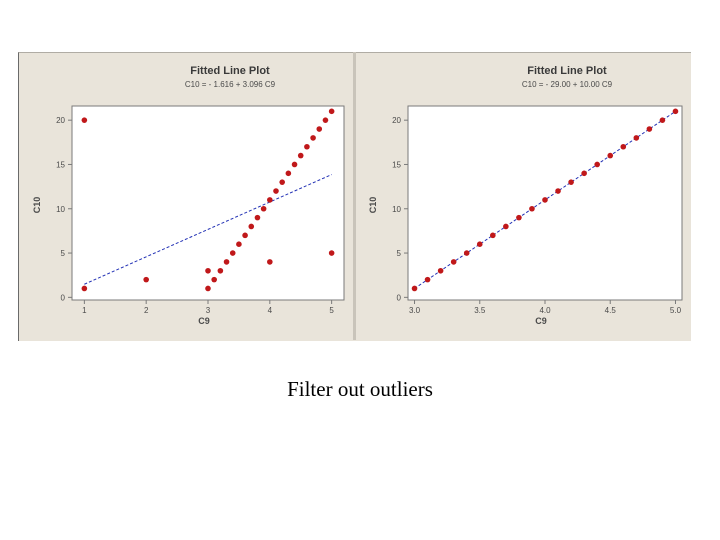 The image size is (720, 540). I want to click on x-tick-label: 4.5, so click(611, 310).